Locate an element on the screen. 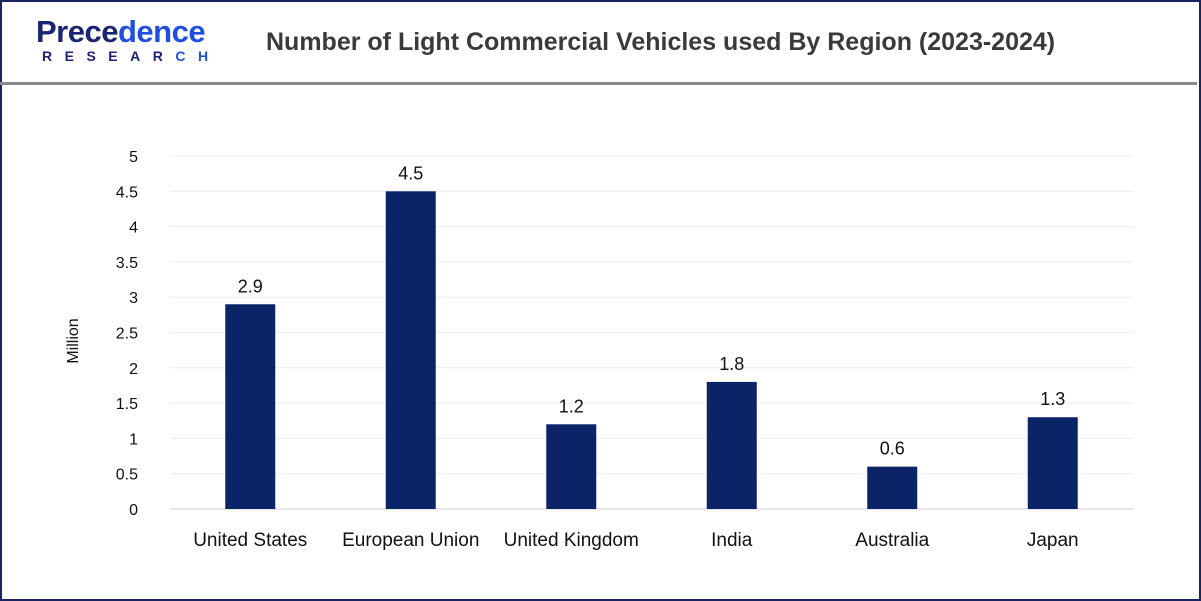 The image size is (1201, 601). x-tick-label: European Union is located at coordinates (410, 540).